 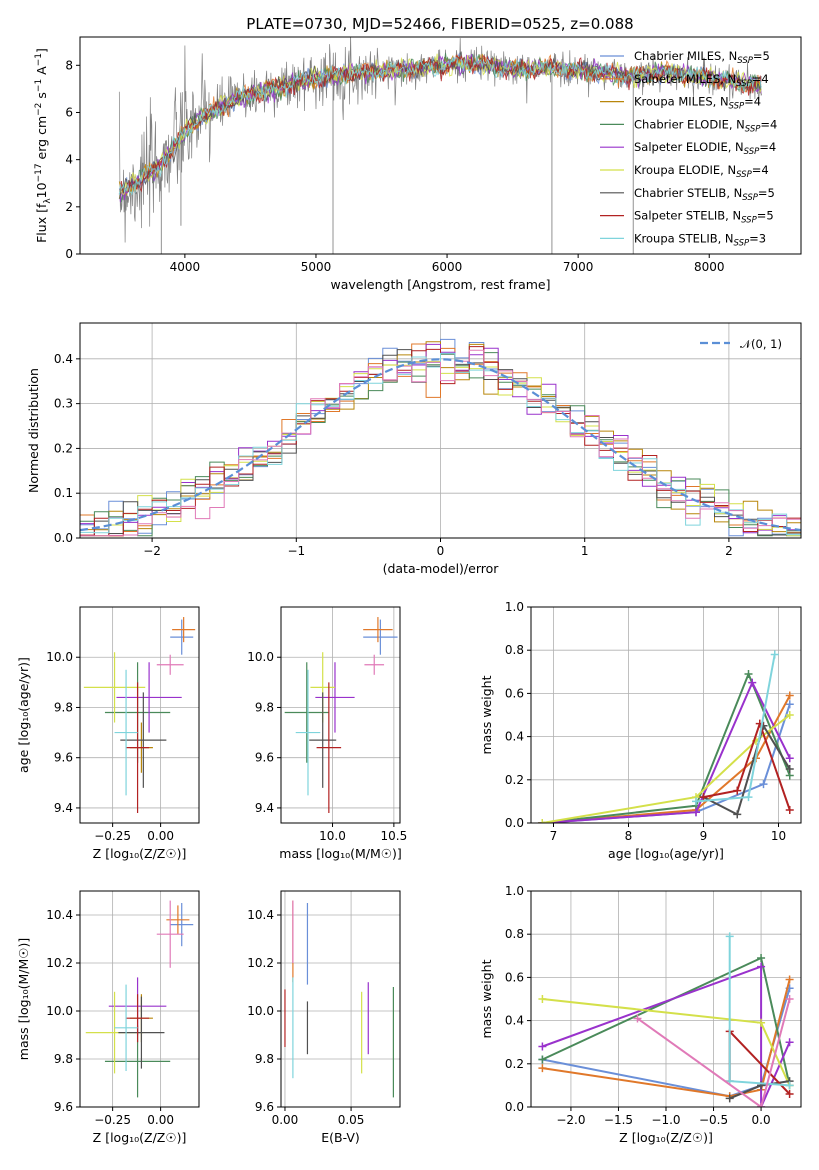 I want to click on x-tick-label: 2, so click(x=729, y=551).